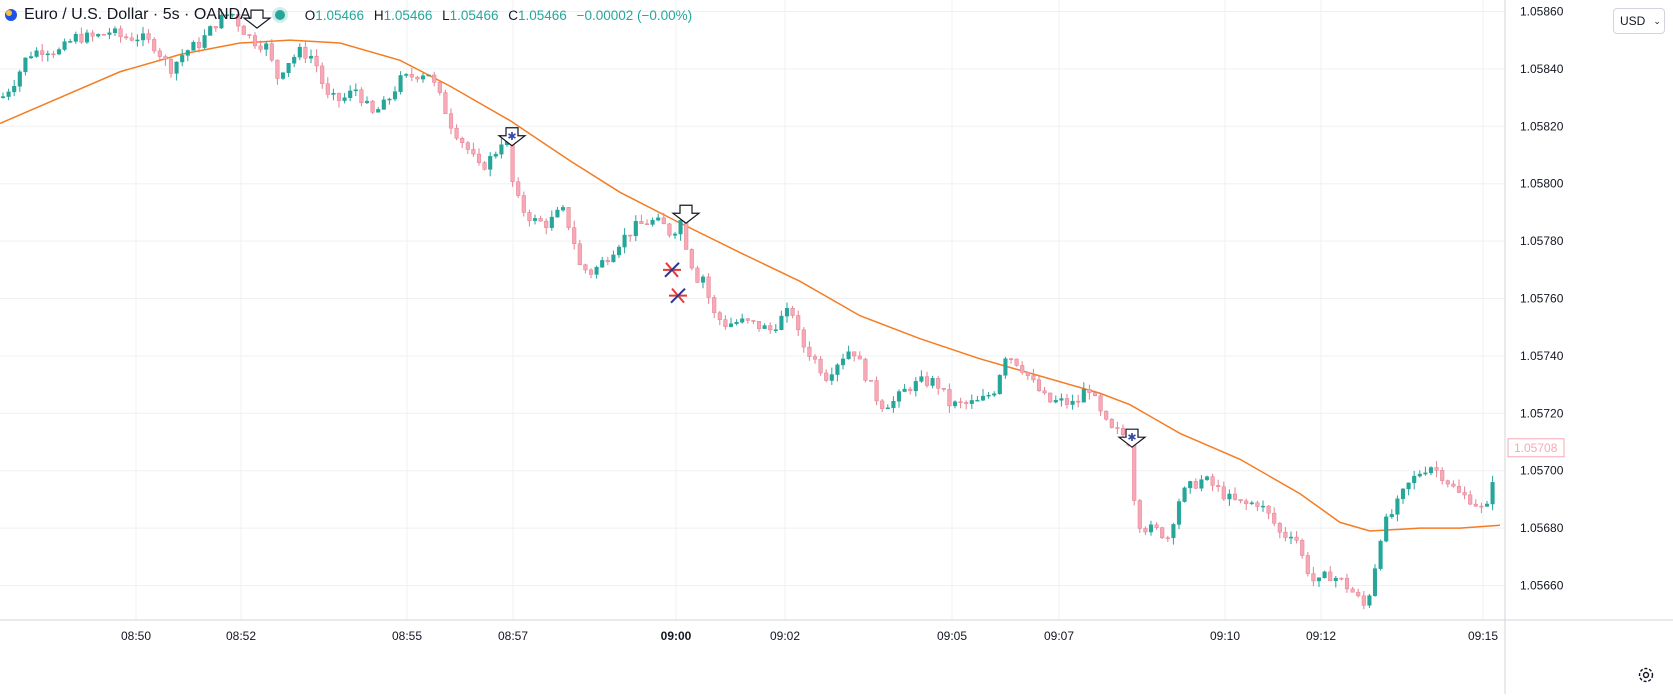  What do you see at coordinates (513, 15) in the screenshot?
I see `close-label: C` at bounding box center [513, 15].